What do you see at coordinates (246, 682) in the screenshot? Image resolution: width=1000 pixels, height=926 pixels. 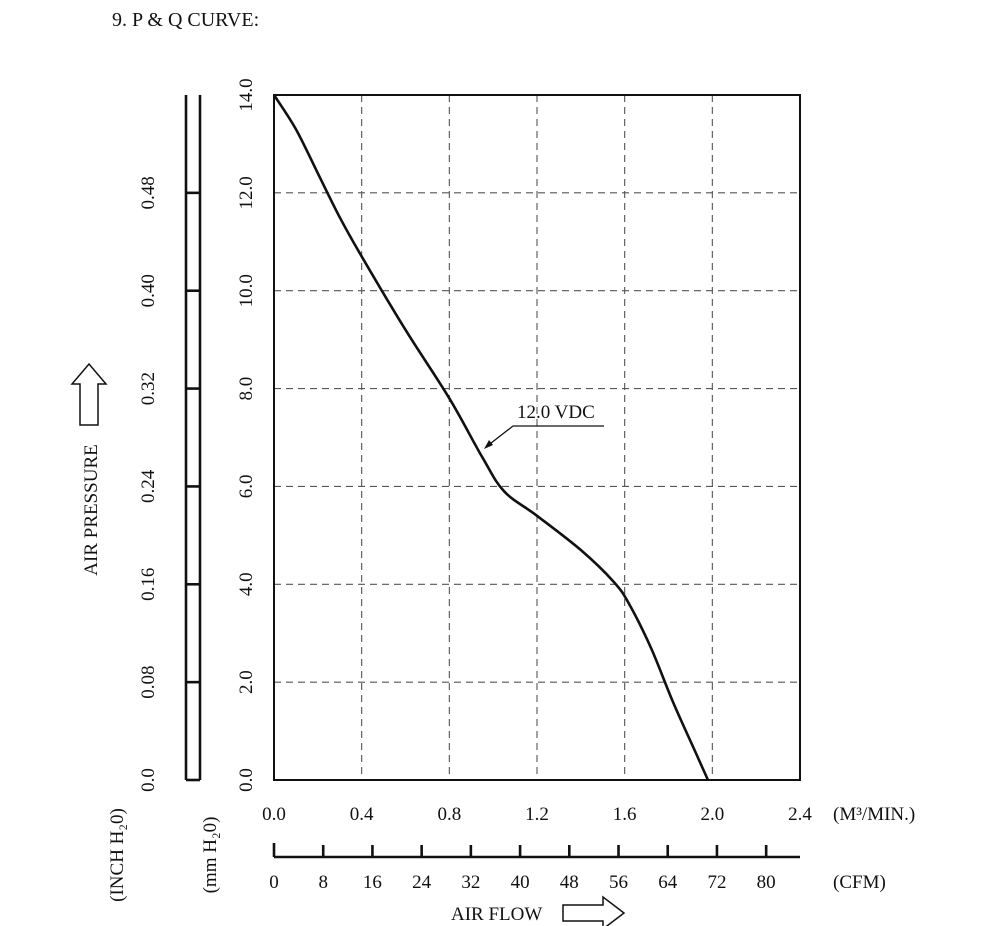 I see `mm-tick-label: 2.0` at bounding box center [246, 682].